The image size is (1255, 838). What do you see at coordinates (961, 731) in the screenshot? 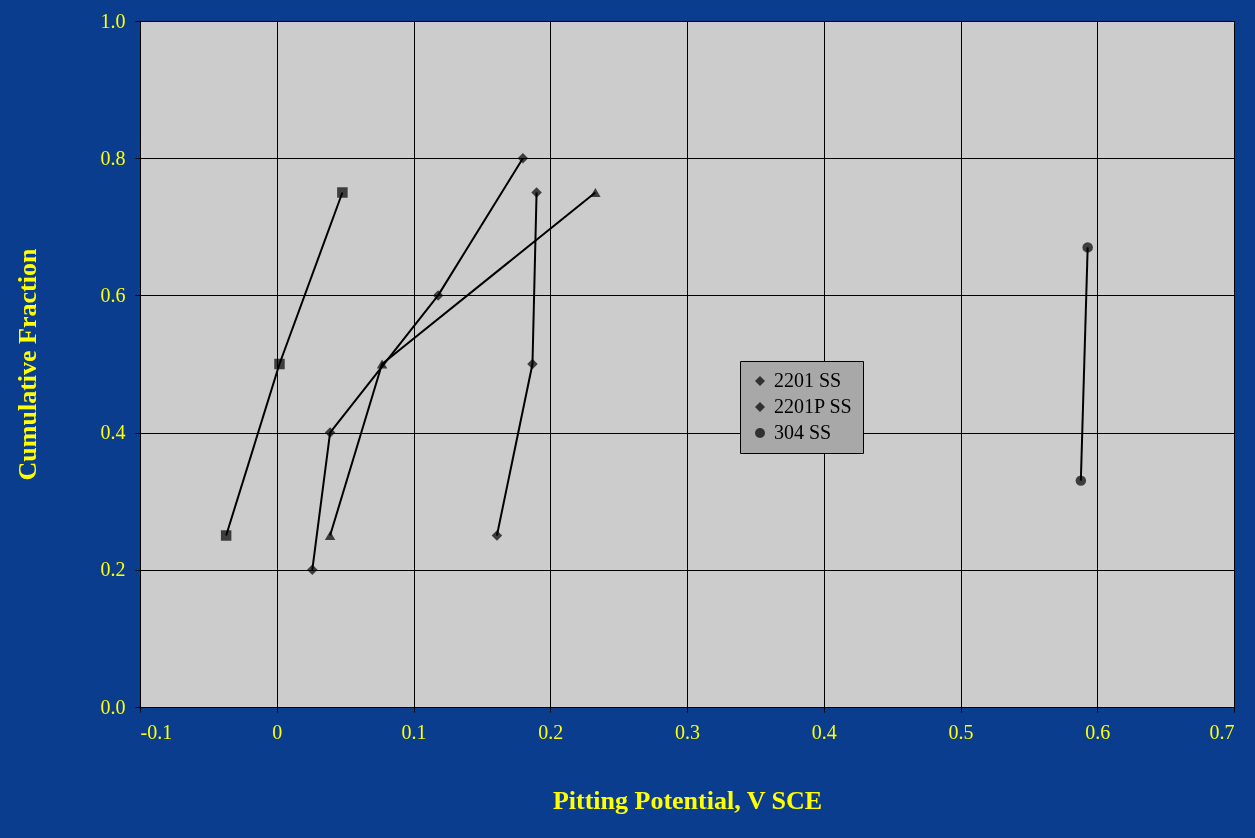
I see `x-tick-label: 0.5` at bounding box center [961, 731].